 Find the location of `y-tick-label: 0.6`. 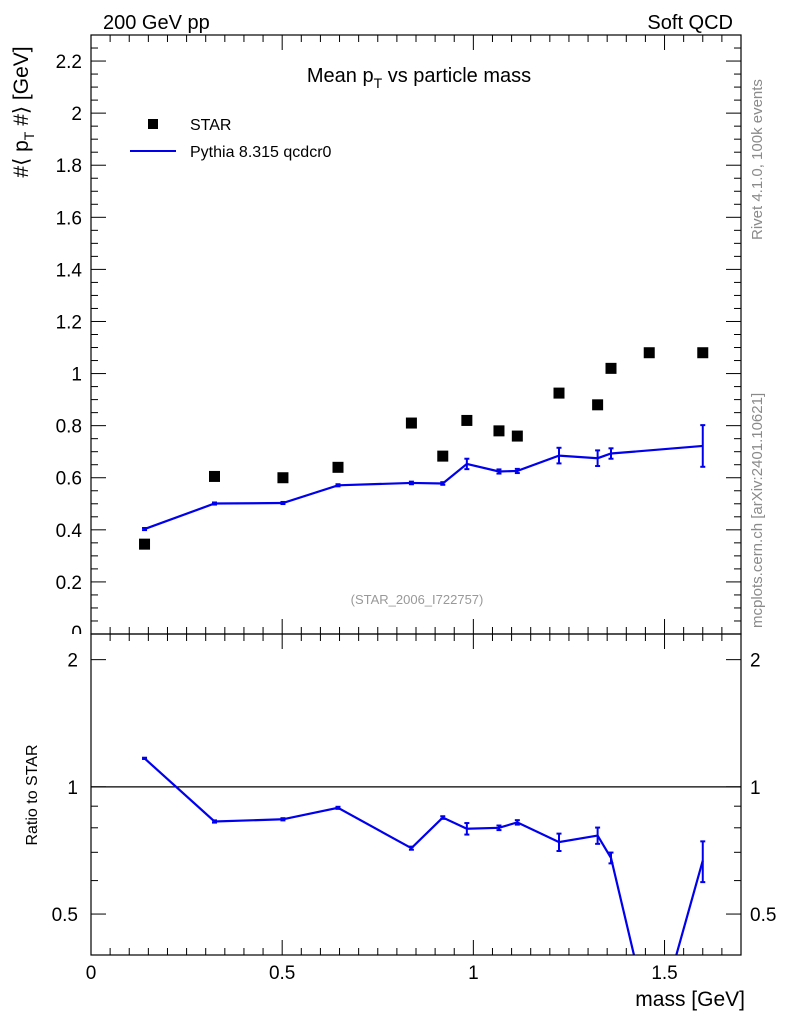

y-tick-label: 0.6 is located at coordinates (69, 479).